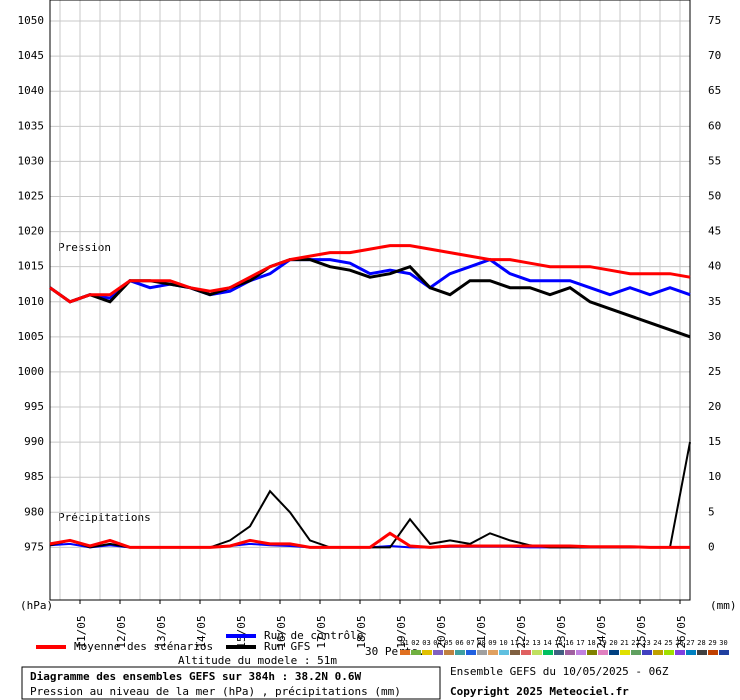  I want to click on y2-tick-label: 15, so click(714, 441).